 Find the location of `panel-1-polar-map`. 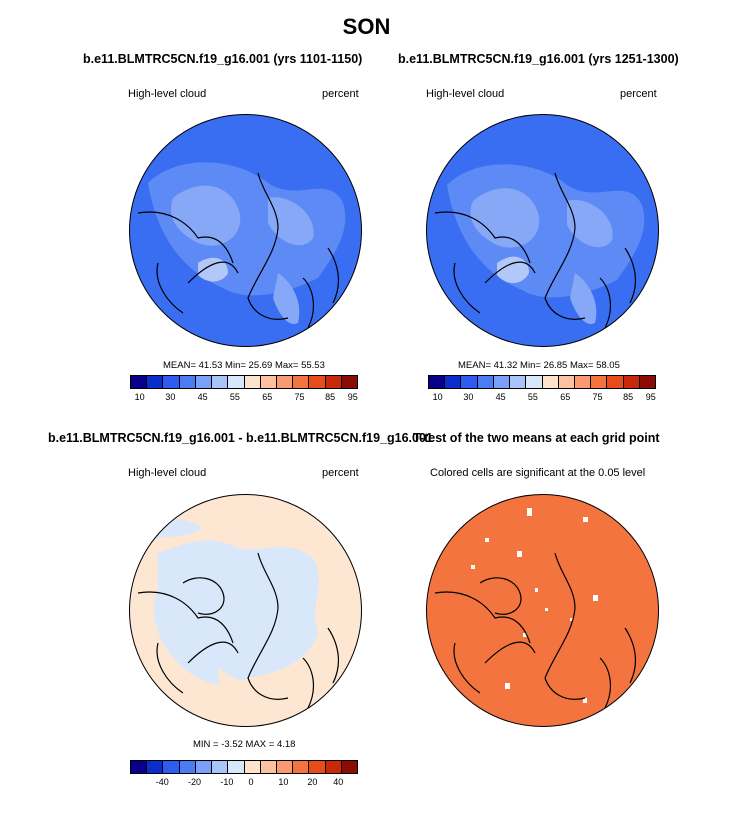

panel-1-polar-map is located at coordinates (245, 230).